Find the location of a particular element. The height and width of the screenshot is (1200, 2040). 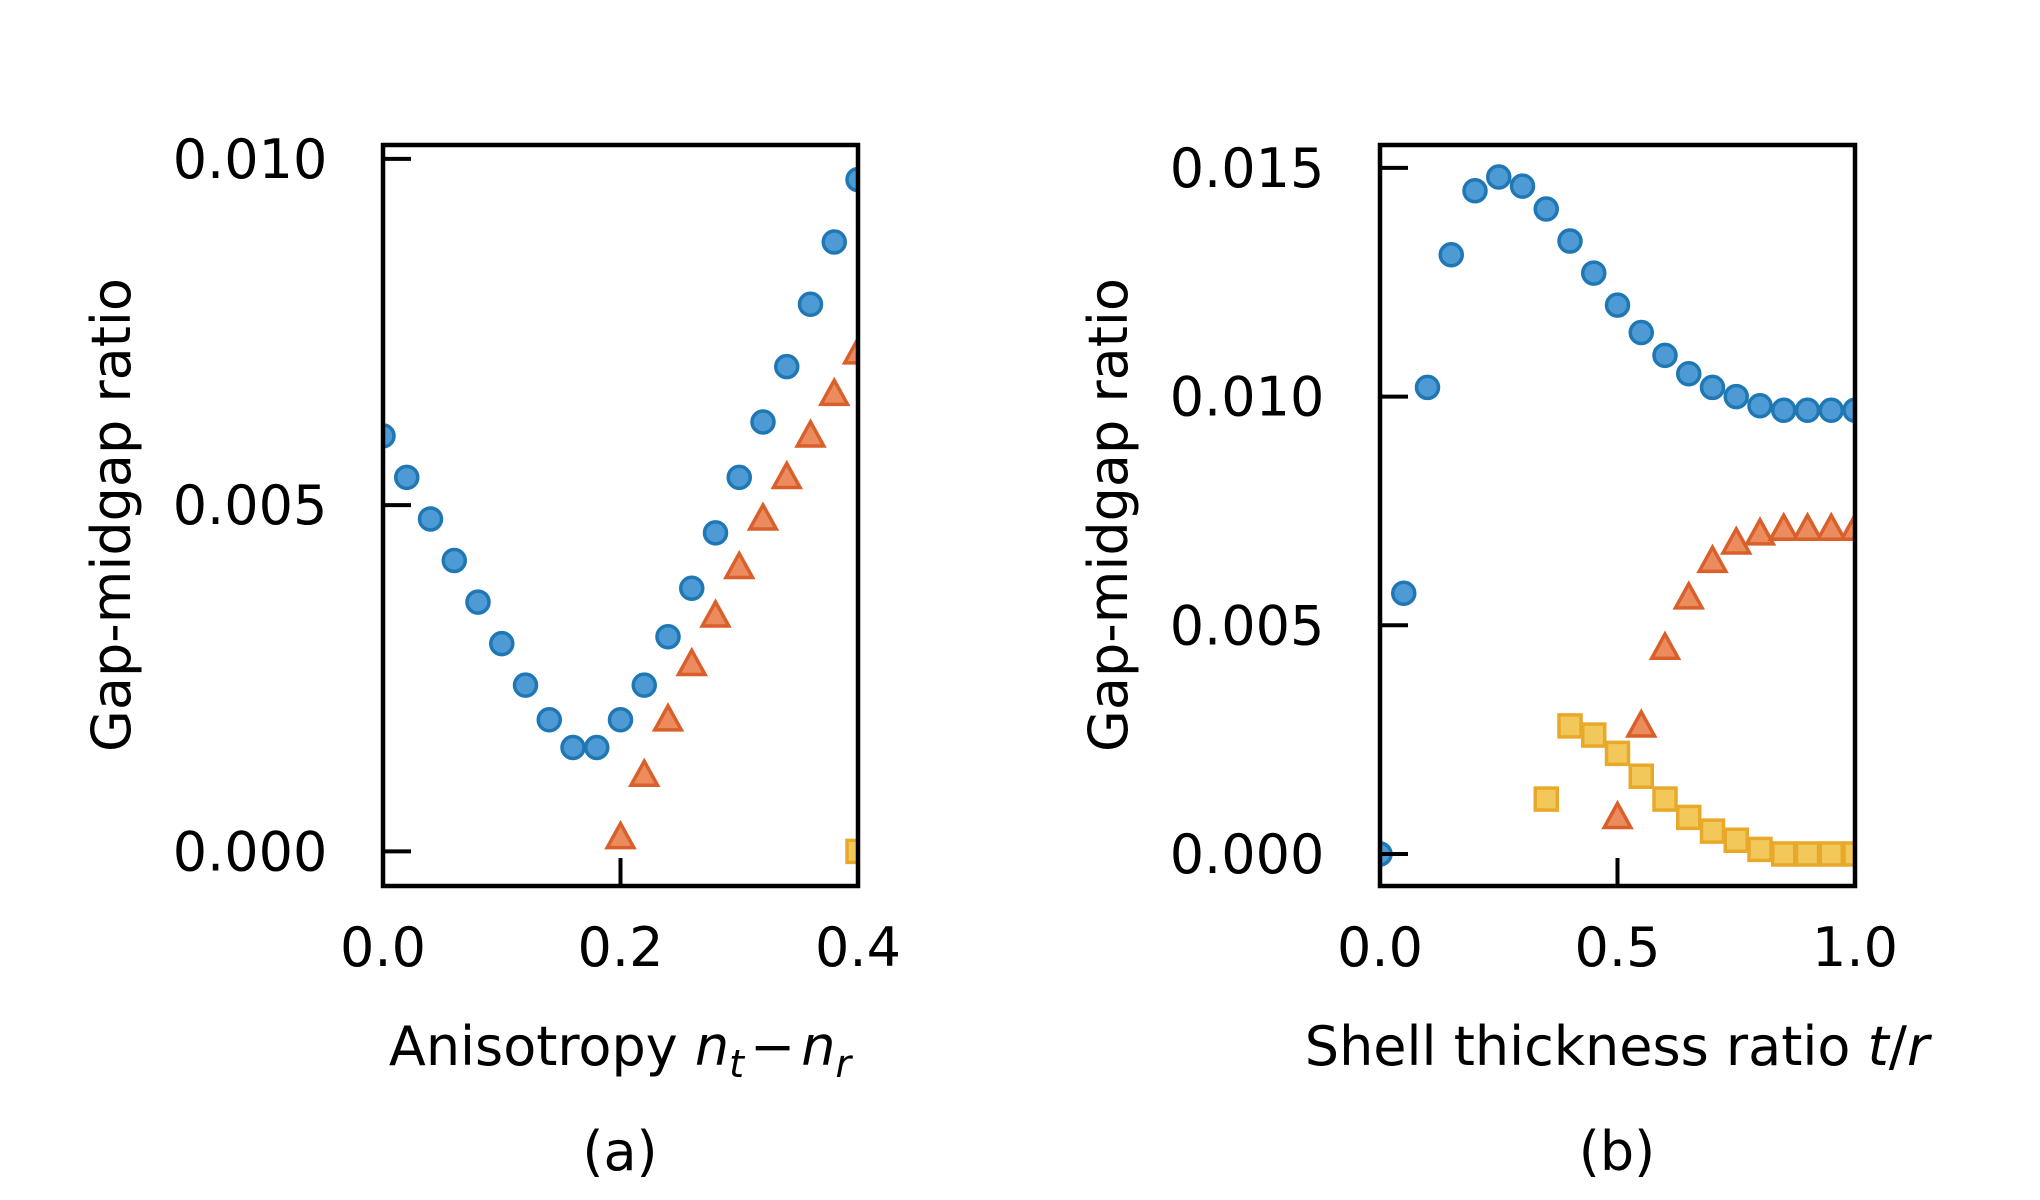

panel-b-ylabel: Gap-midgap ratio is located at coordinates (1108, 515).